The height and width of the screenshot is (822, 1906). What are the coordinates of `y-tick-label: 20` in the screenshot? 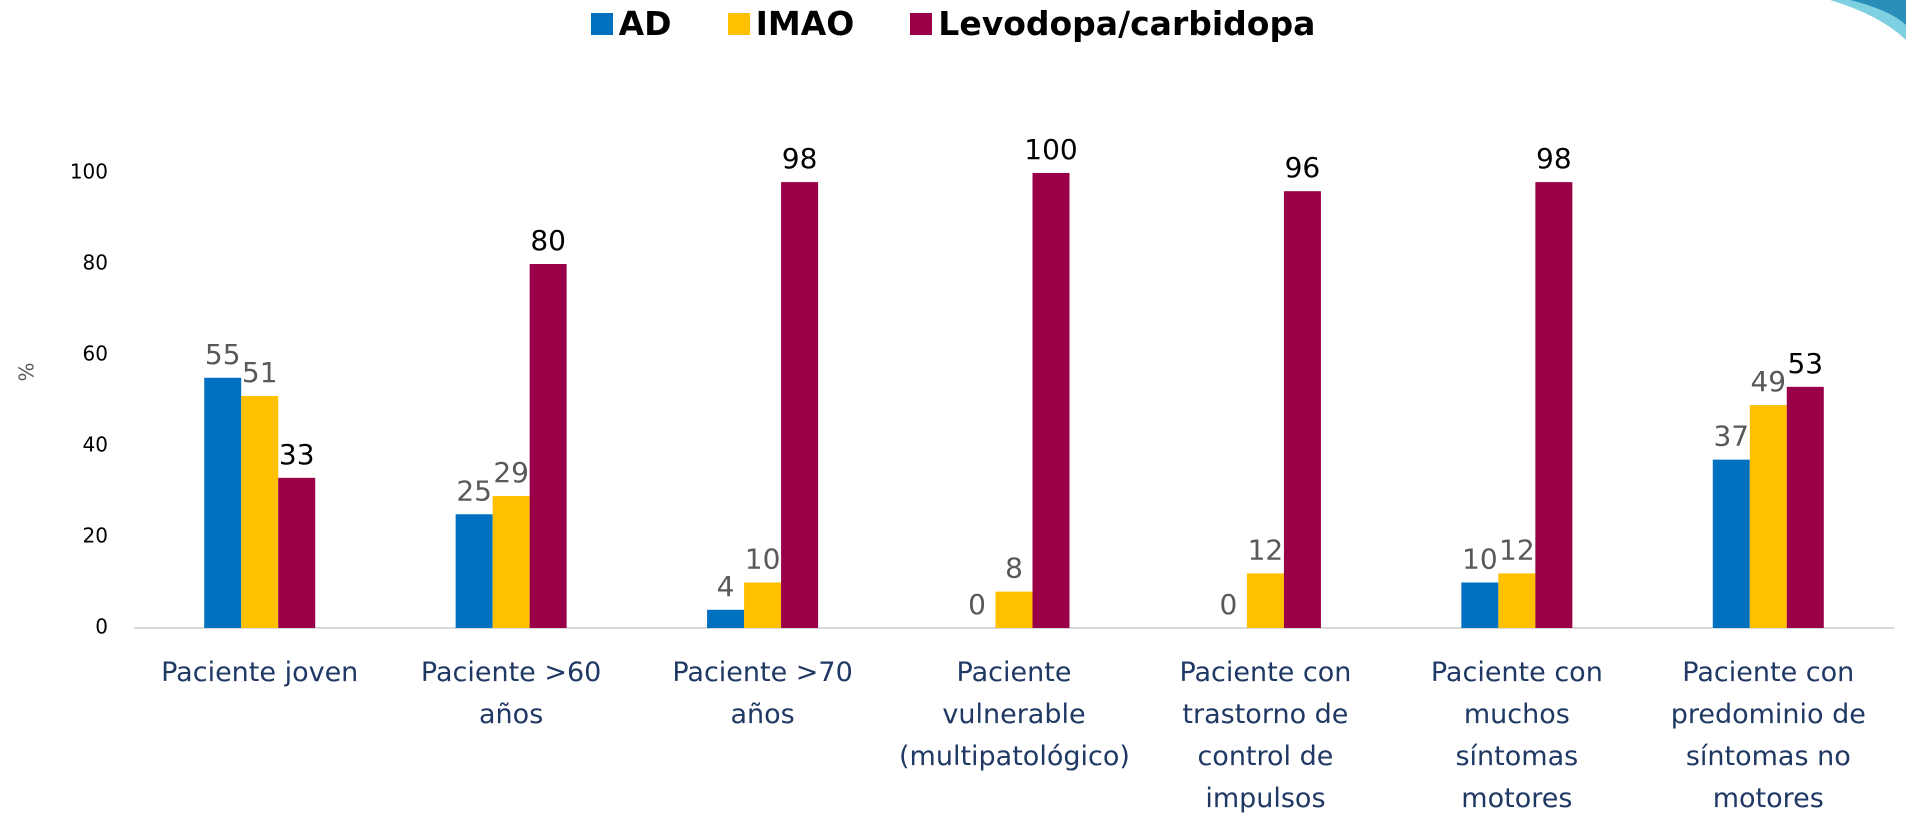 It's located at (95, 536).